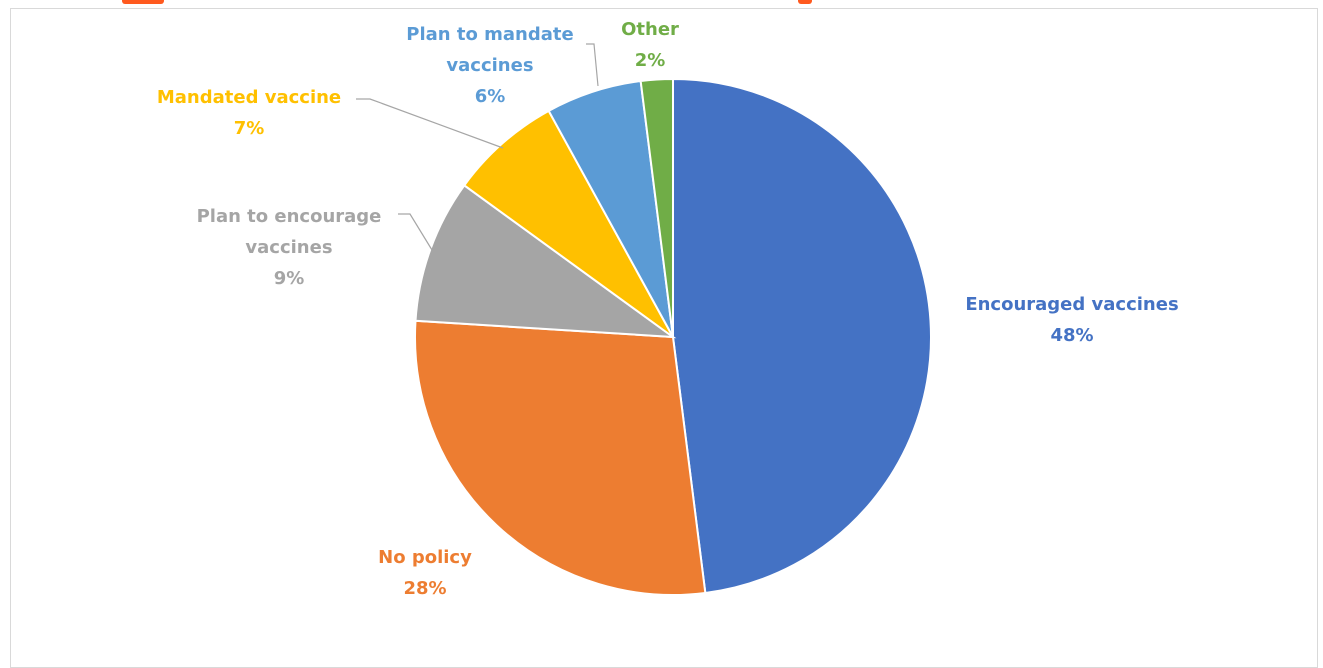  Describe the element at coordinates (289, 247) in the screenshot. I see `data-label-plan-to-encourage-vaccines: Plan to encourage vaccines 9%` at that location.